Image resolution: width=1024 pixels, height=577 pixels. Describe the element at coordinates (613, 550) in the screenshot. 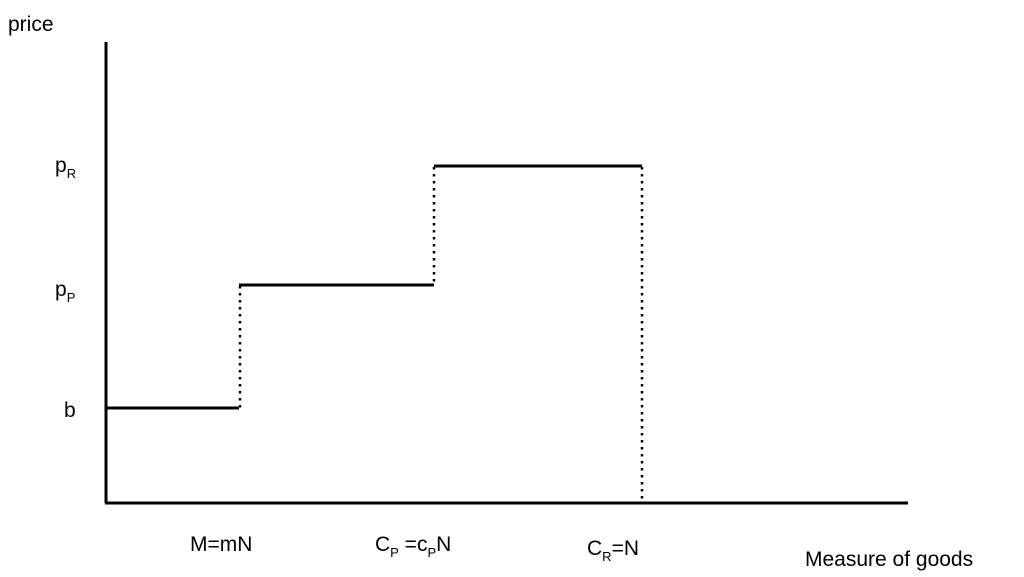

I see `quantity-label-CR: CR=N` at that location.